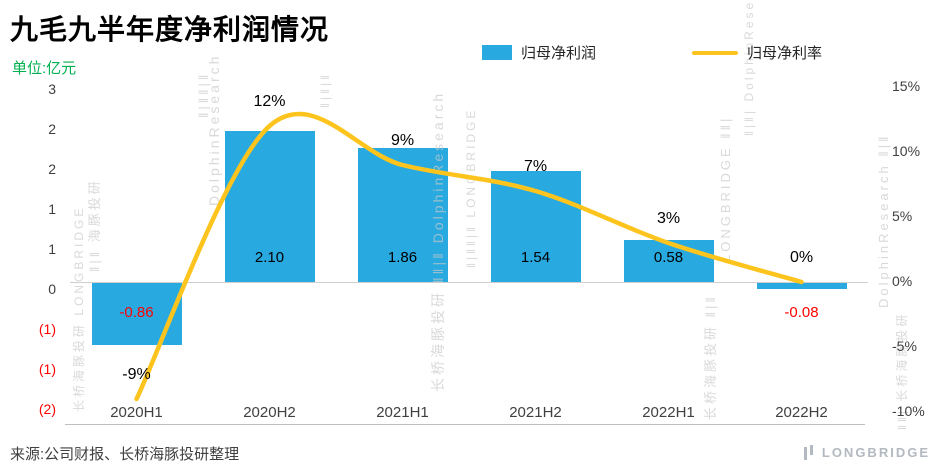  I want to click on x-axis-line, so click(465, 424).